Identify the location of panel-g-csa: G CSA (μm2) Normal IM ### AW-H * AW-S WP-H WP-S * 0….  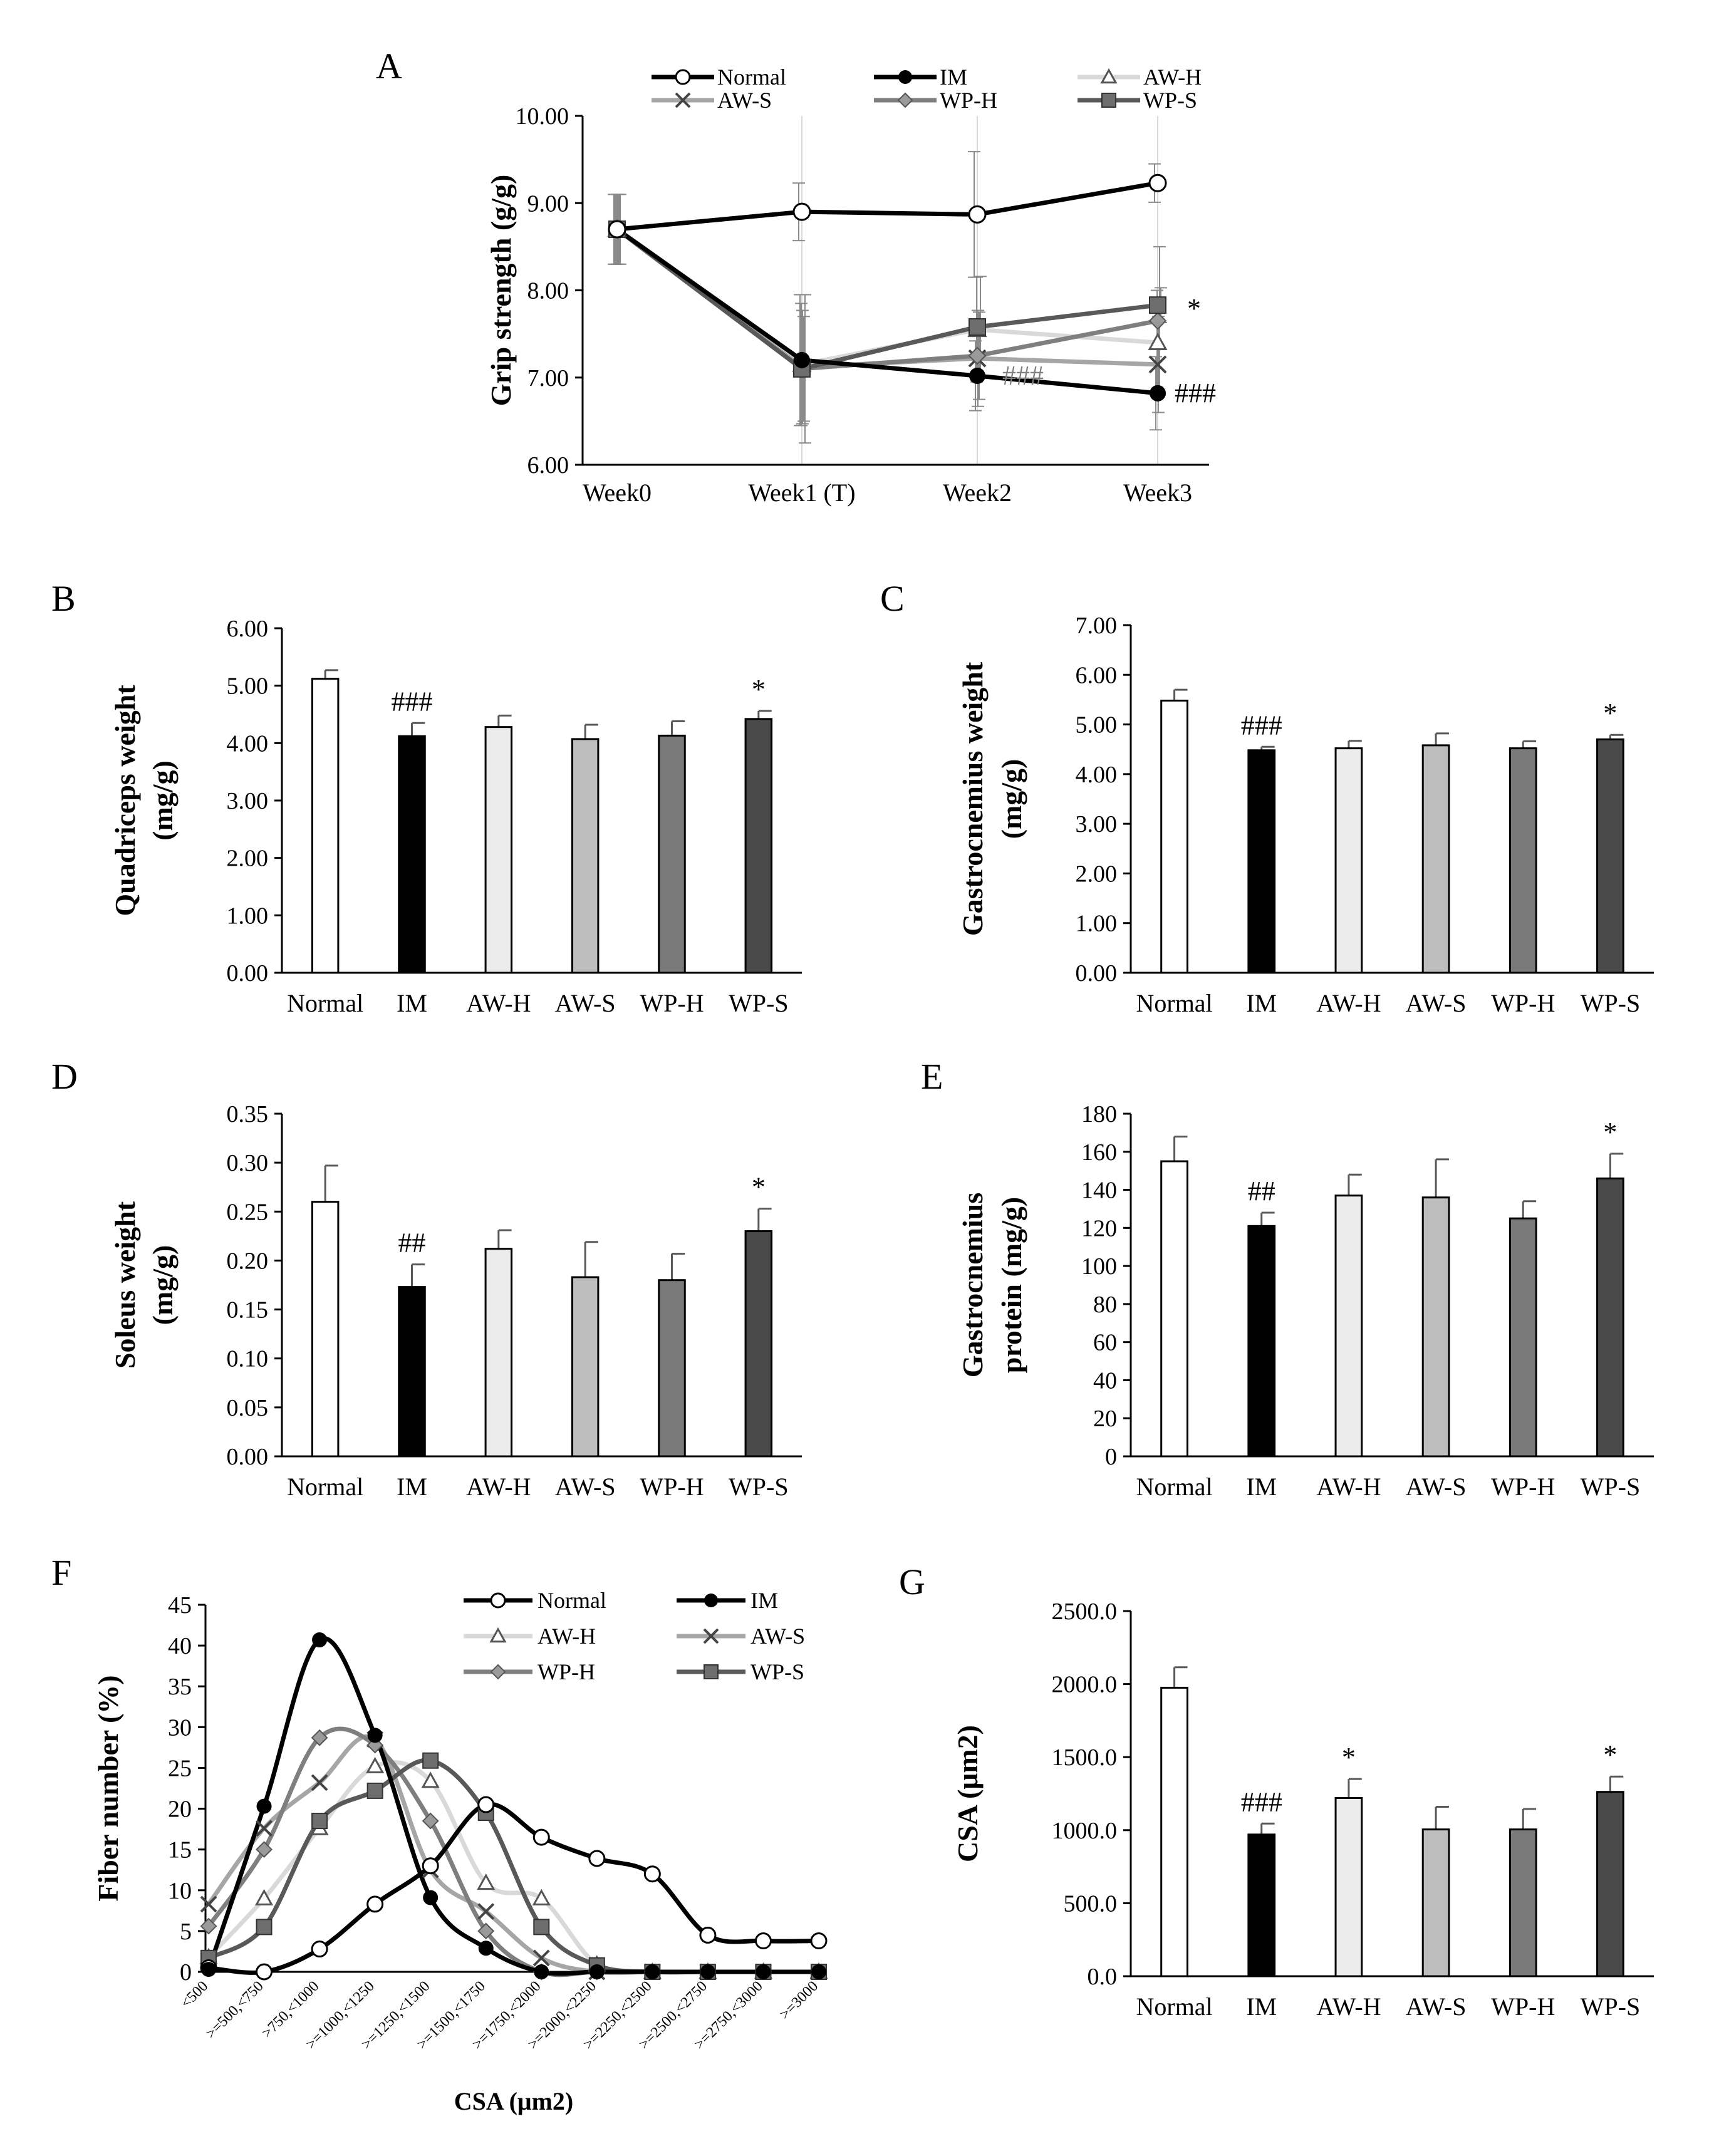
(1277, 1791).